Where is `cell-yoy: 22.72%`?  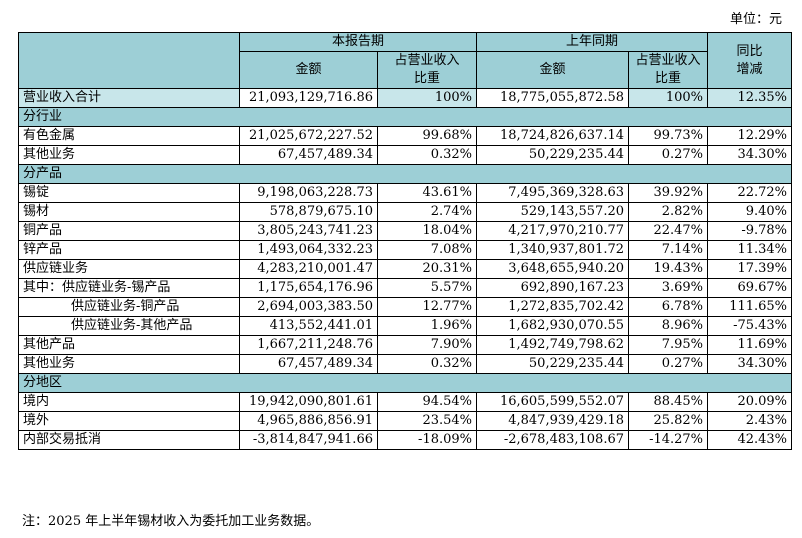
cell-yoy: 22.72% is located at coordinates (750, 193).